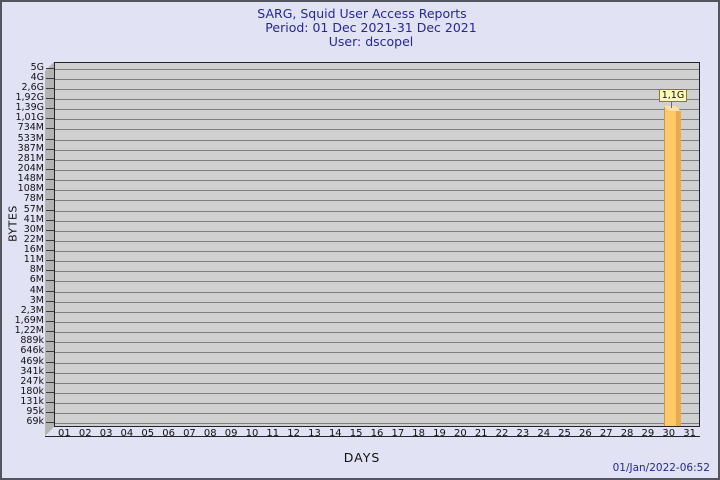 This screenshot has height=480, width=720. I want to click on y-axis-tick-label: 2,6G, so click(32, 87).